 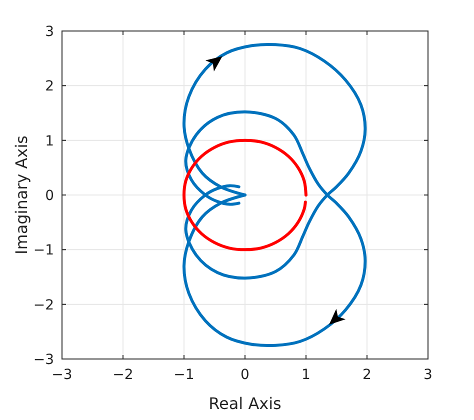 I want to click on line-series, so click(x=245, y=195).